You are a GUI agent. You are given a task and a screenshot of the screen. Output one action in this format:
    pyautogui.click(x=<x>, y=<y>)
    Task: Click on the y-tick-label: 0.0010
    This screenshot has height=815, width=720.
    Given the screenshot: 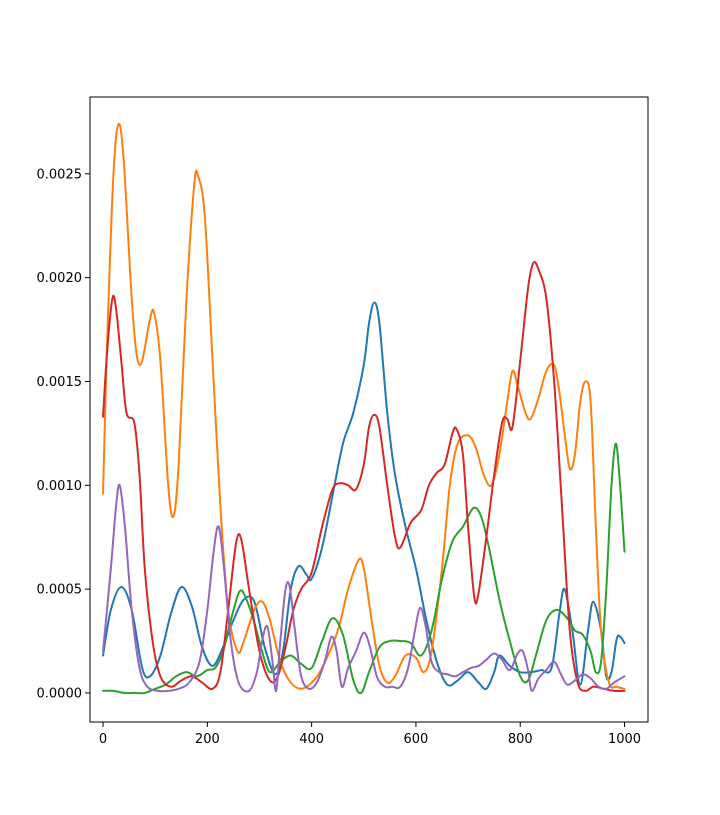 What is the action you would take?
    pyautogui.click(x=60, y=486)
    